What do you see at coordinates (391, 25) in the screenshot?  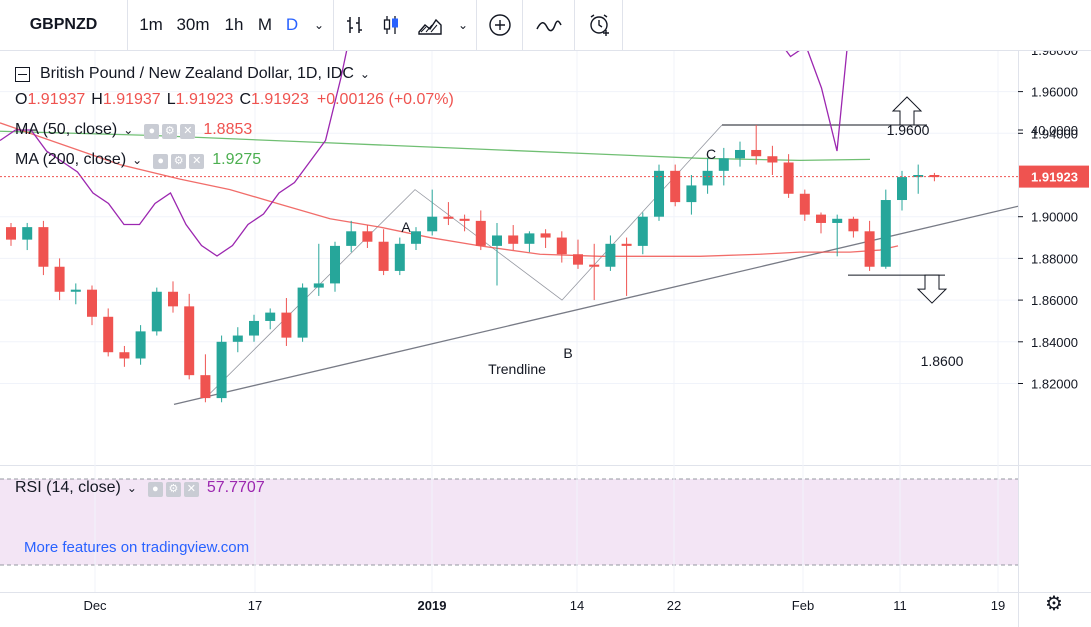 I see `candles-icon` at bounding box center [391, 25].